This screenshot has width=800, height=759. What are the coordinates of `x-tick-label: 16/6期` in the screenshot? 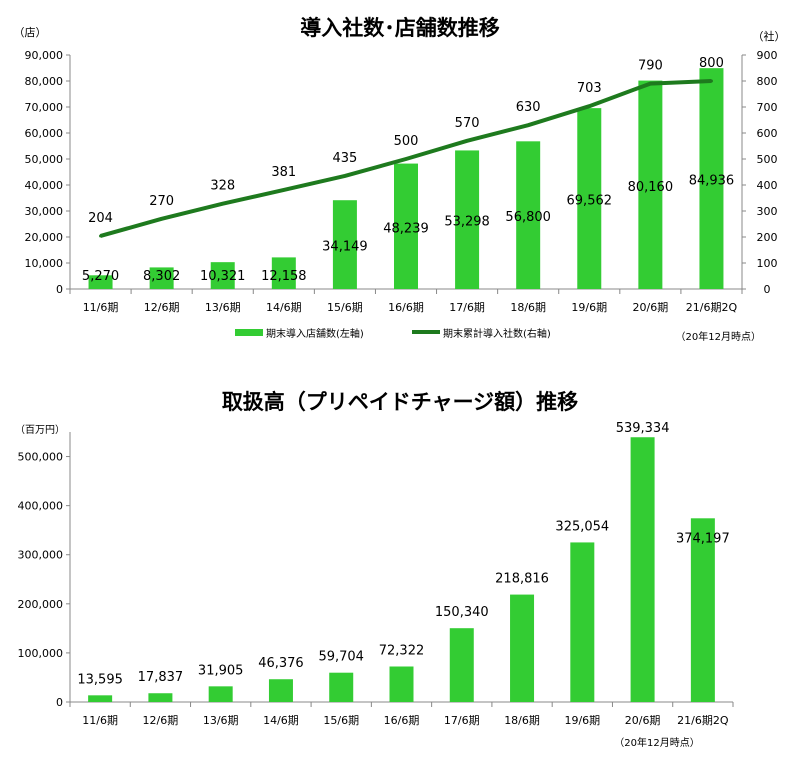 It's located at (402, 720).